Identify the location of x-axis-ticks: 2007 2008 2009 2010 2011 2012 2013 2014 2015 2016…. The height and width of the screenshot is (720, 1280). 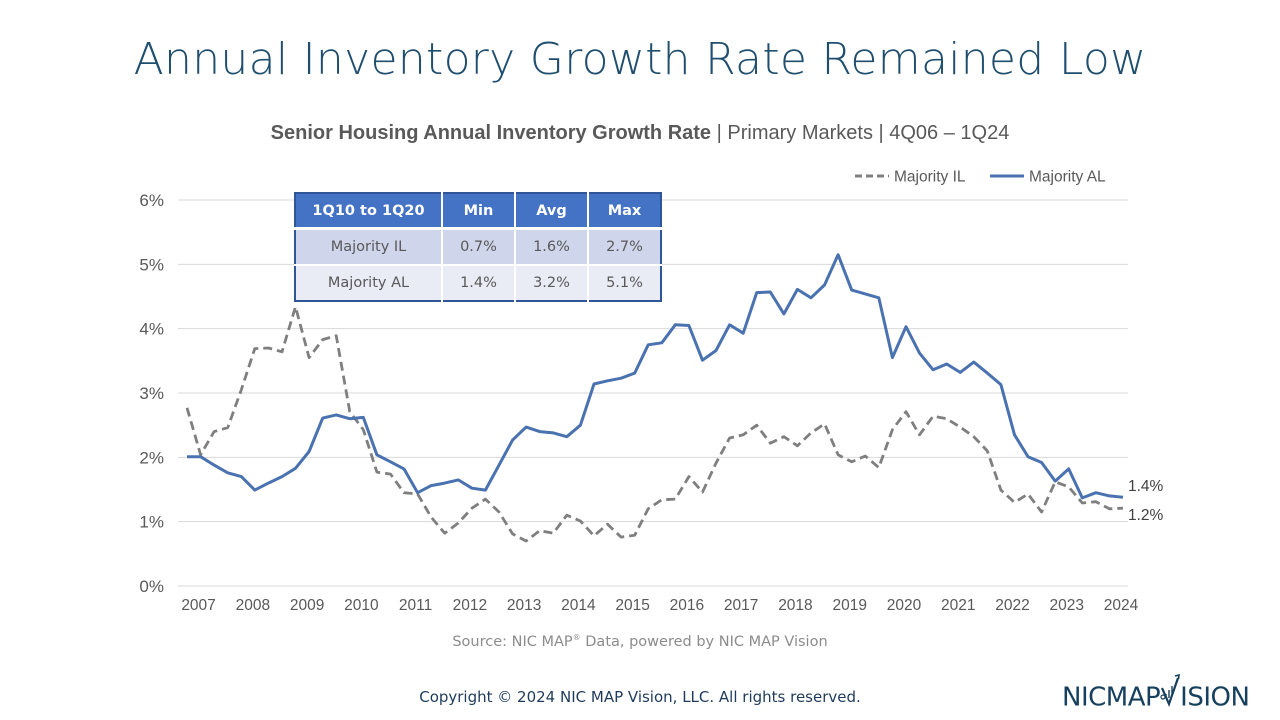
(659, 605).